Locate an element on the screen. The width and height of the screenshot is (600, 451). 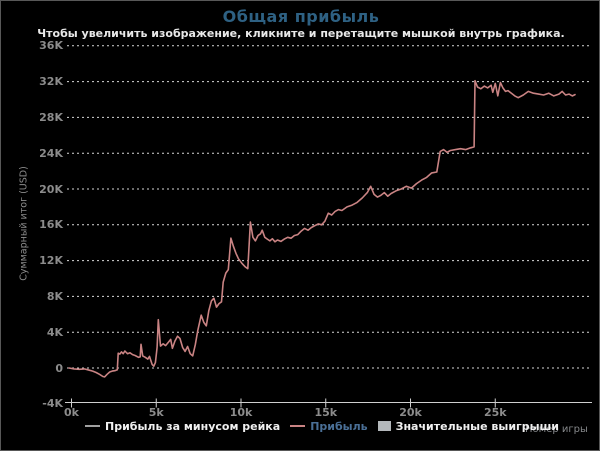
legend-label: Прибыль is located at coordinates (339, 426).